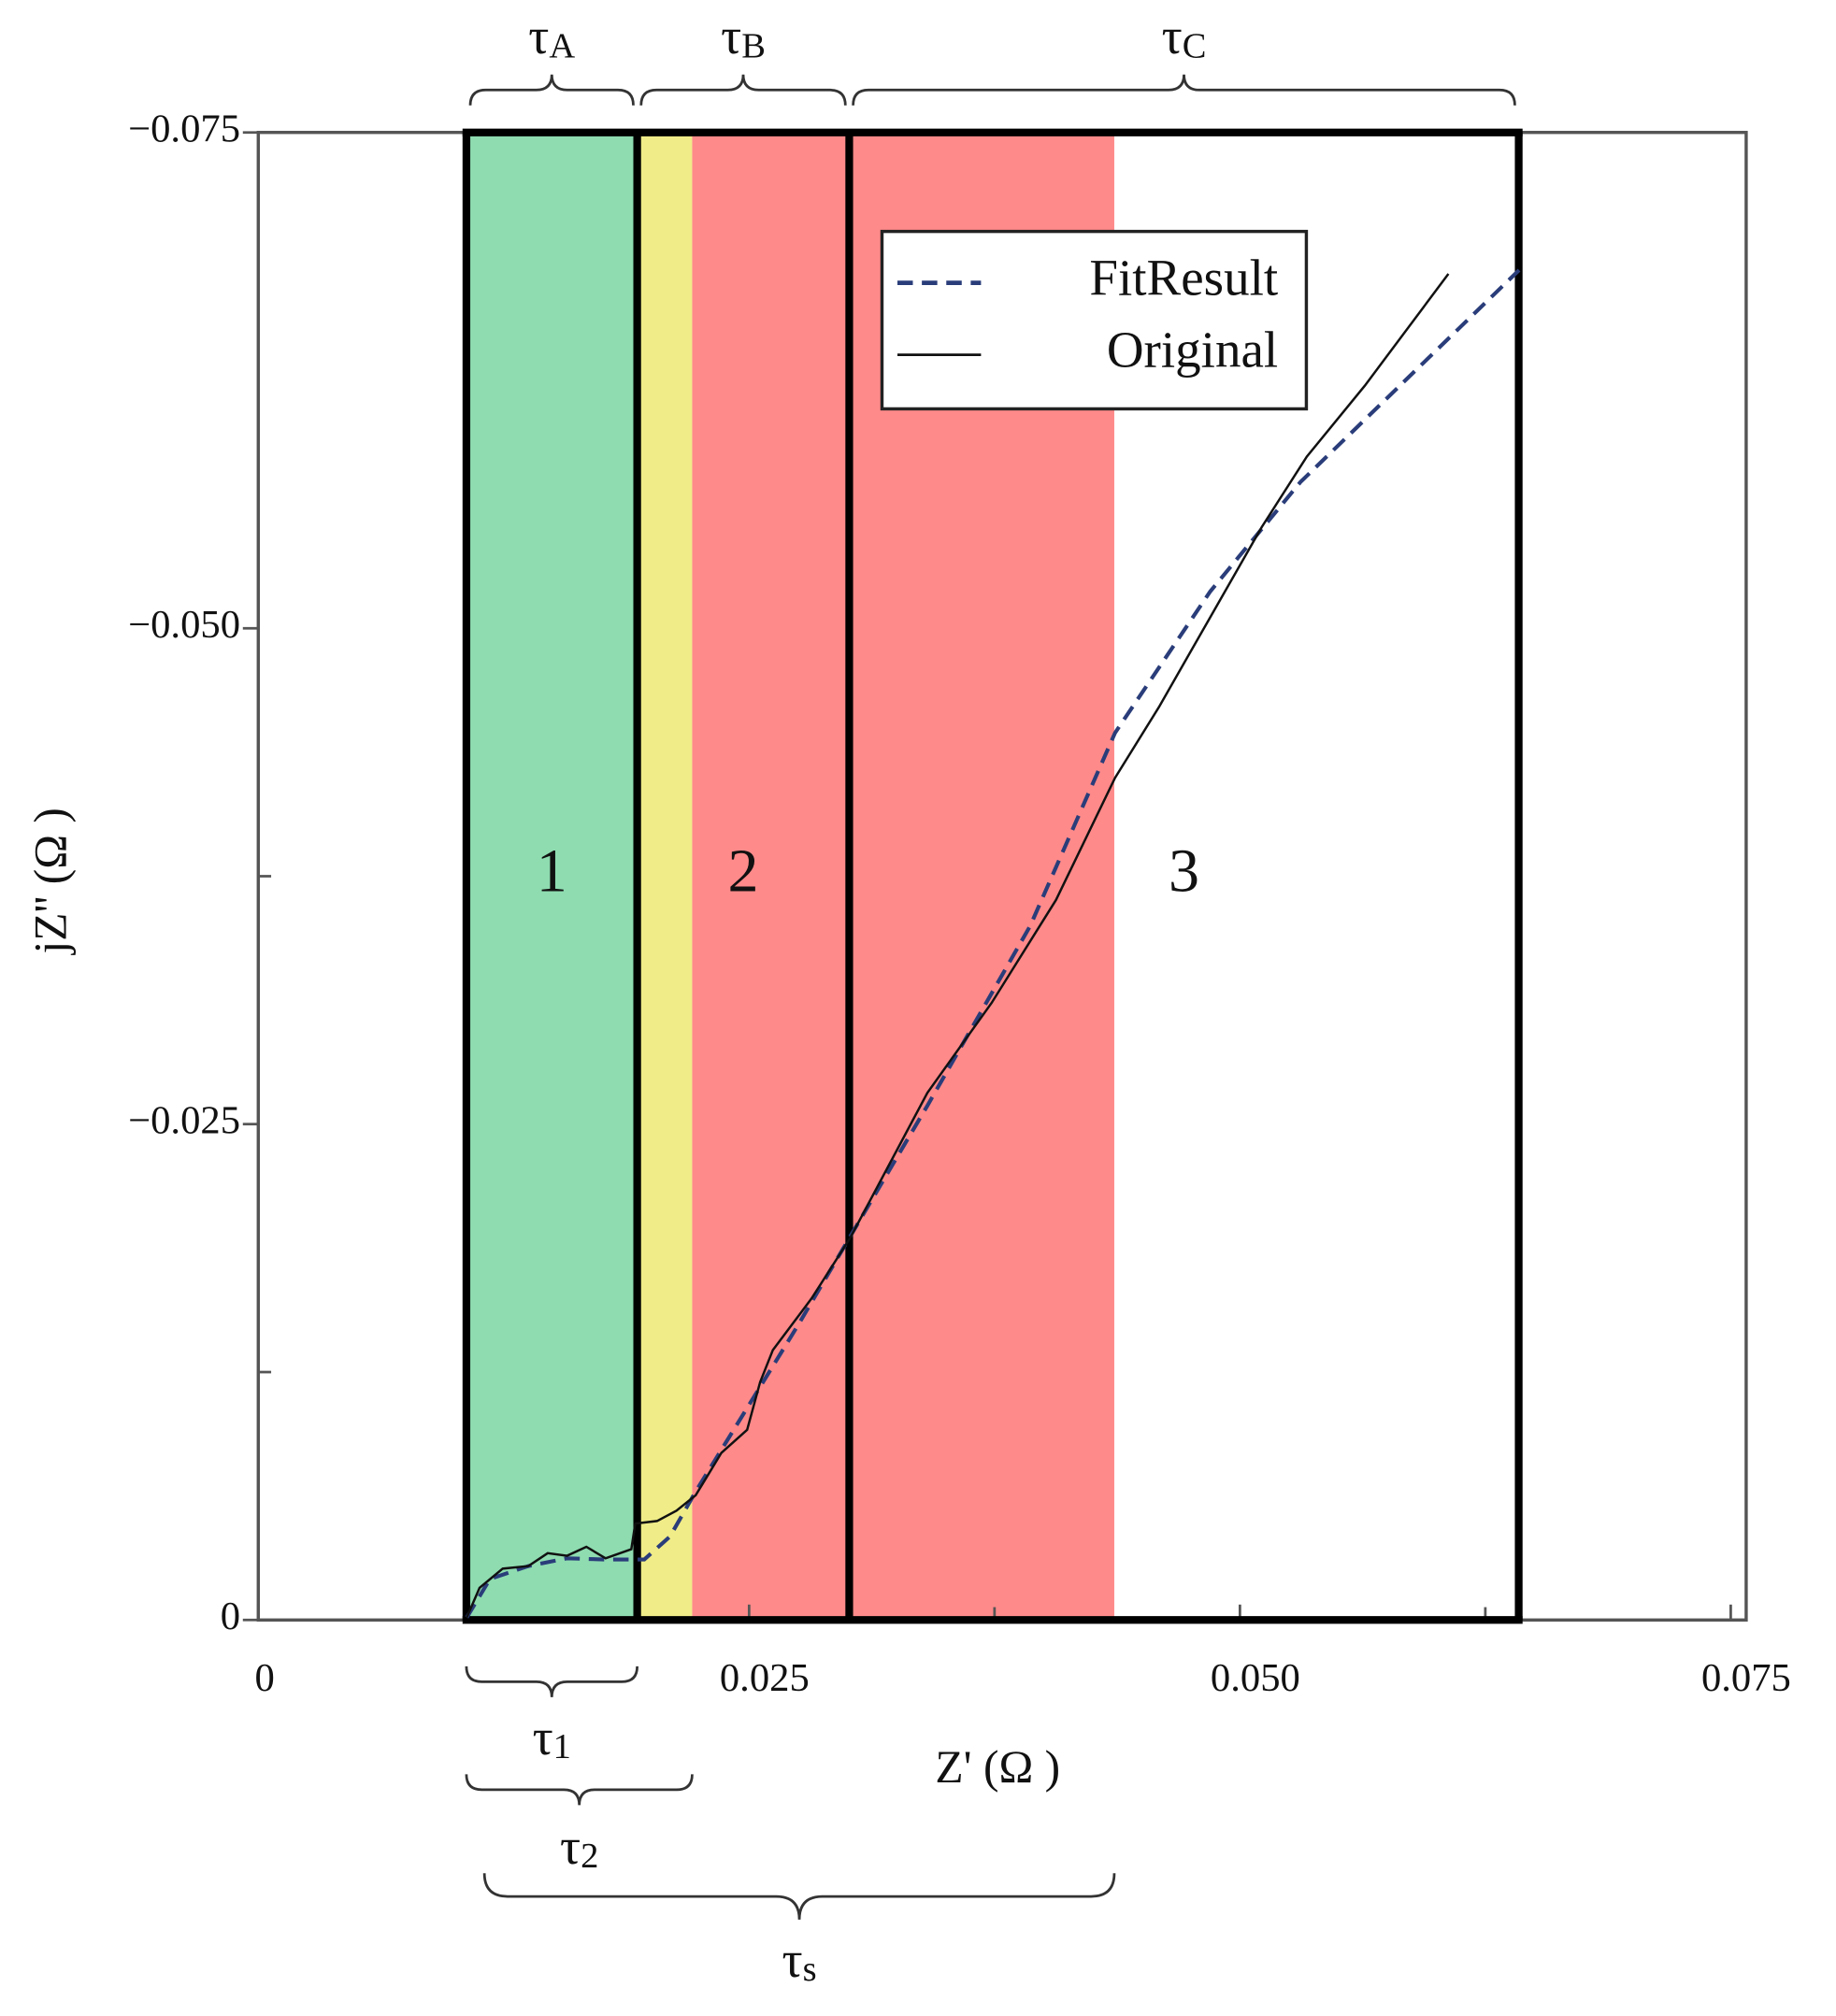  I want to click on region-number: 2, so click(743, 871).